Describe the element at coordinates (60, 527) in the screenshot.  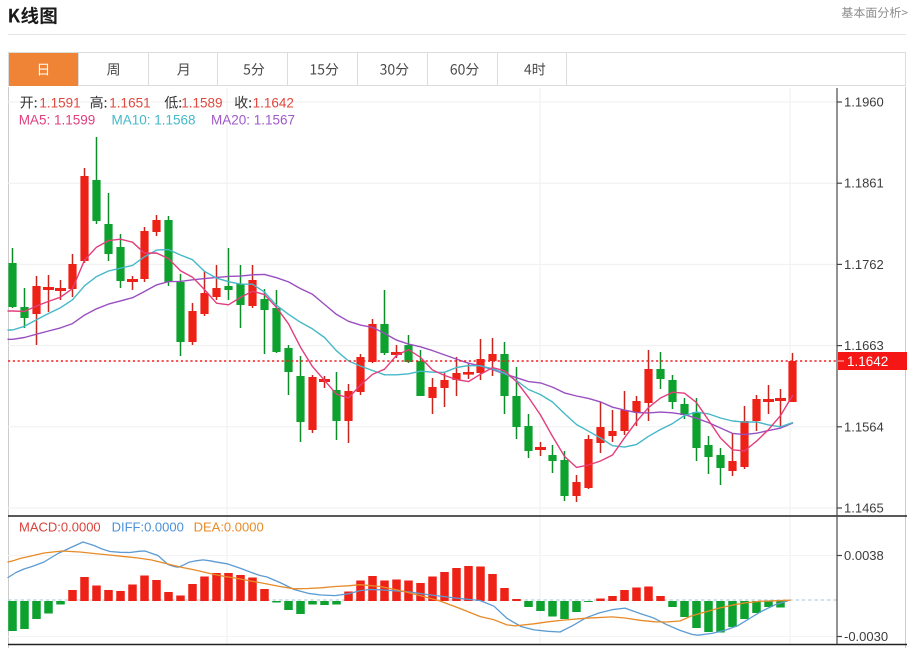
I see `svg-text: MACD:0.0000` at that location.